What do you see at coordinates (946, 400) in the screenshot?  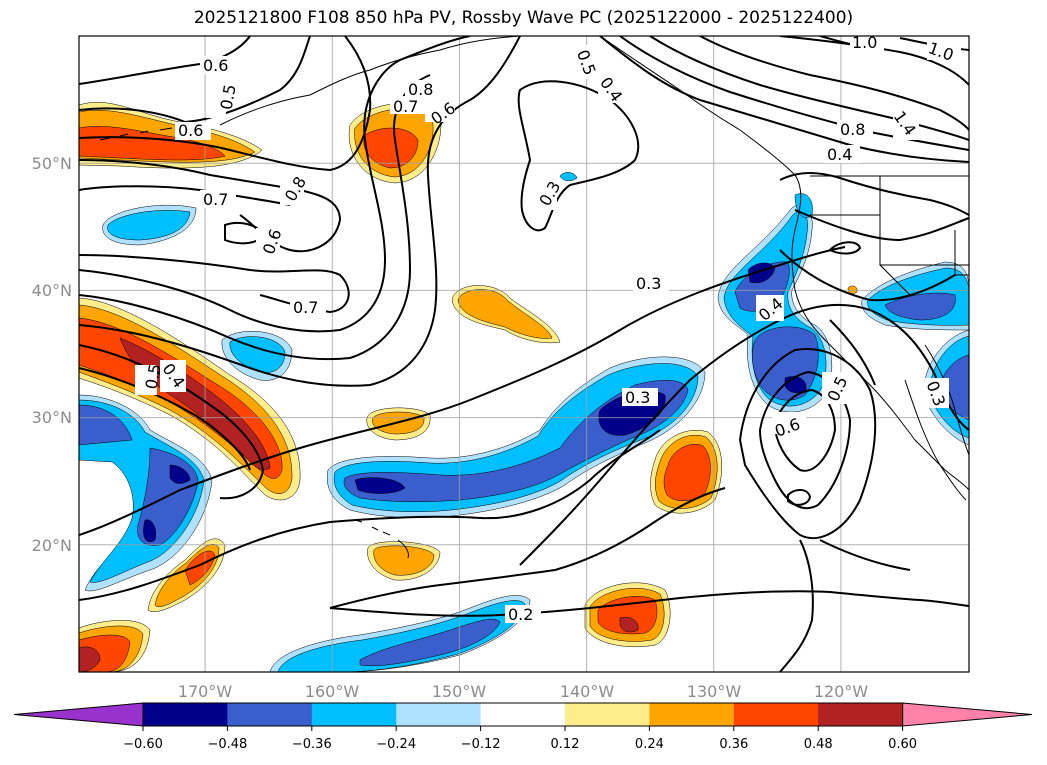 I see `gulf-california-coast` at bounding box center [946, 400].